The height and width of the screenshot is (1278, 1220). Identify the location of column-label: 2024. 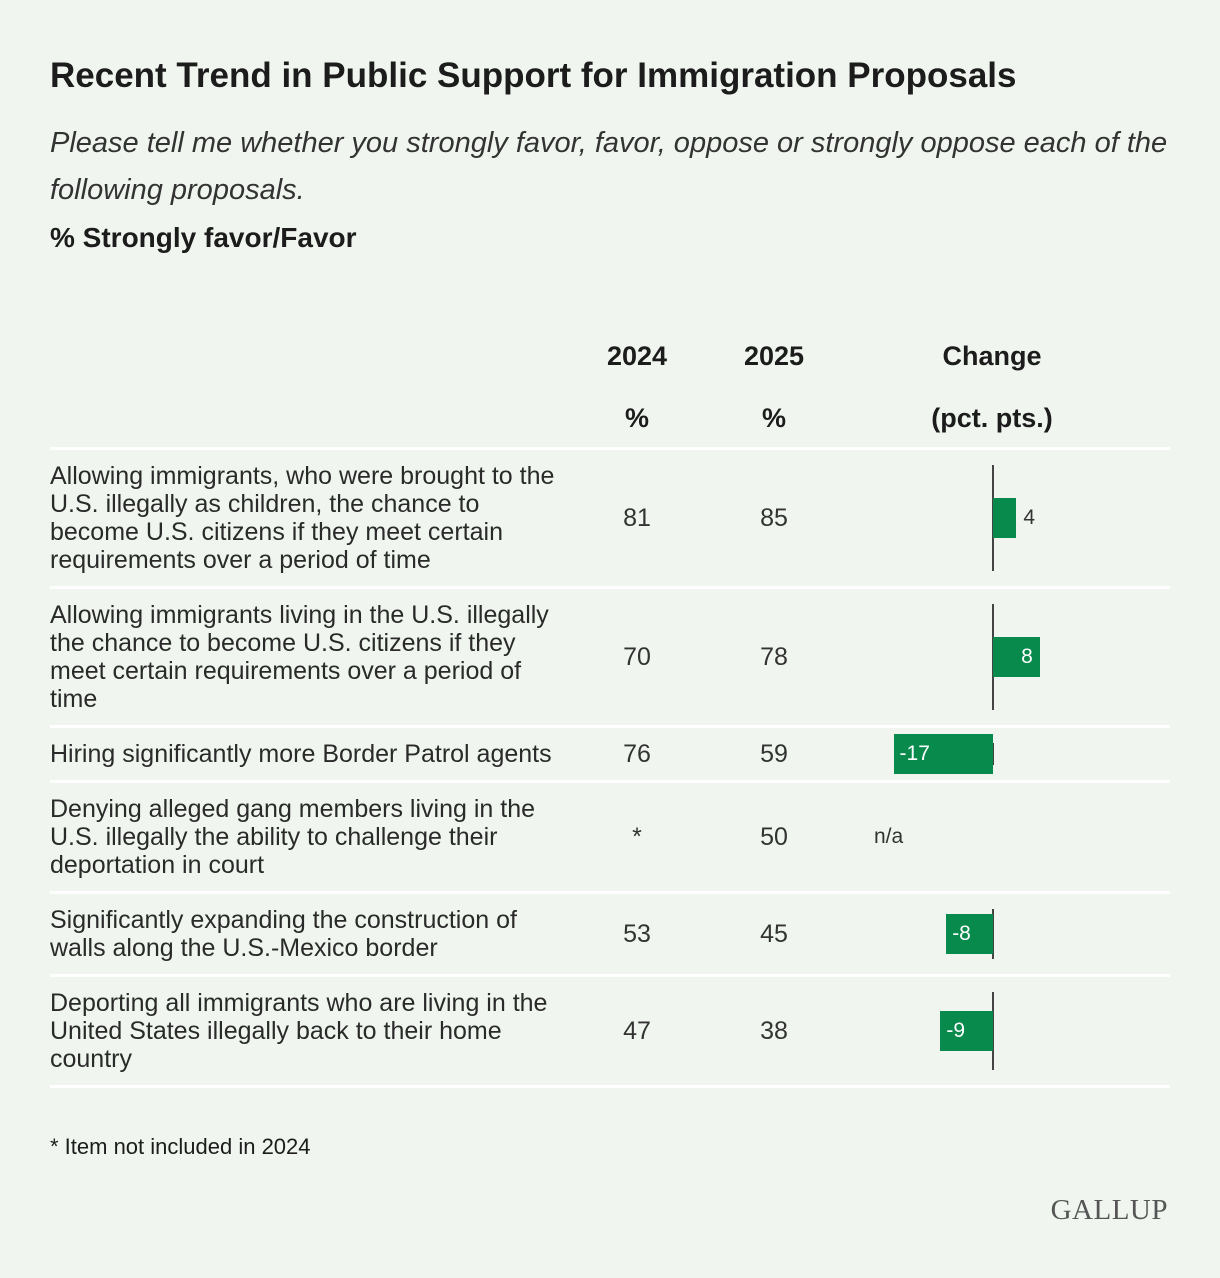
(637, 356).